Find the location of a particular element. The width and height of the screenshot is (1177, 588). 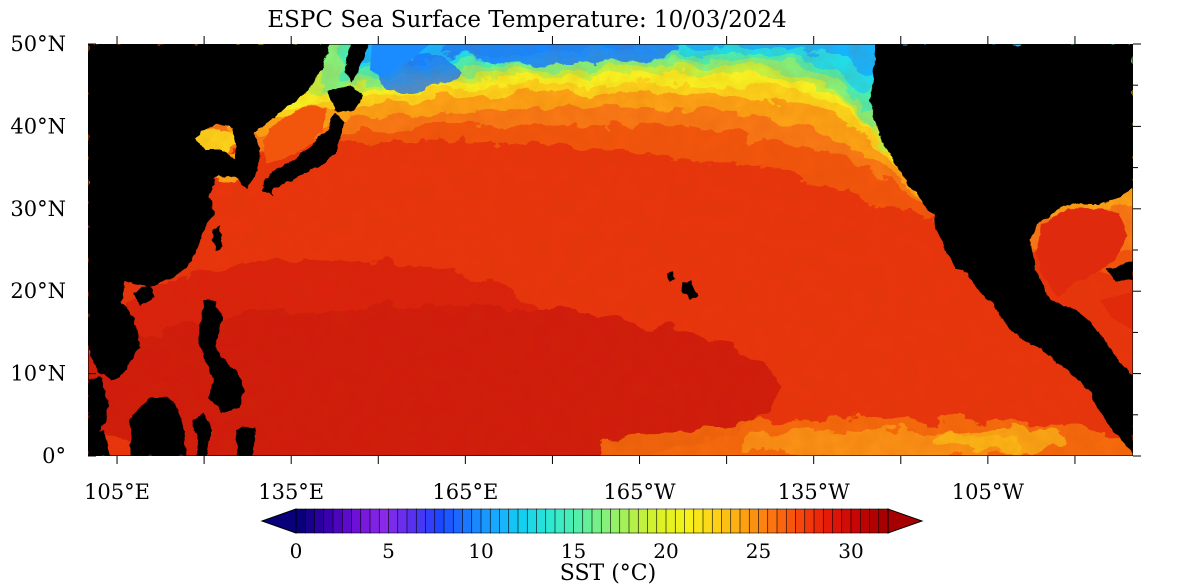

japan-honshu is located at coordinates (303, 151).